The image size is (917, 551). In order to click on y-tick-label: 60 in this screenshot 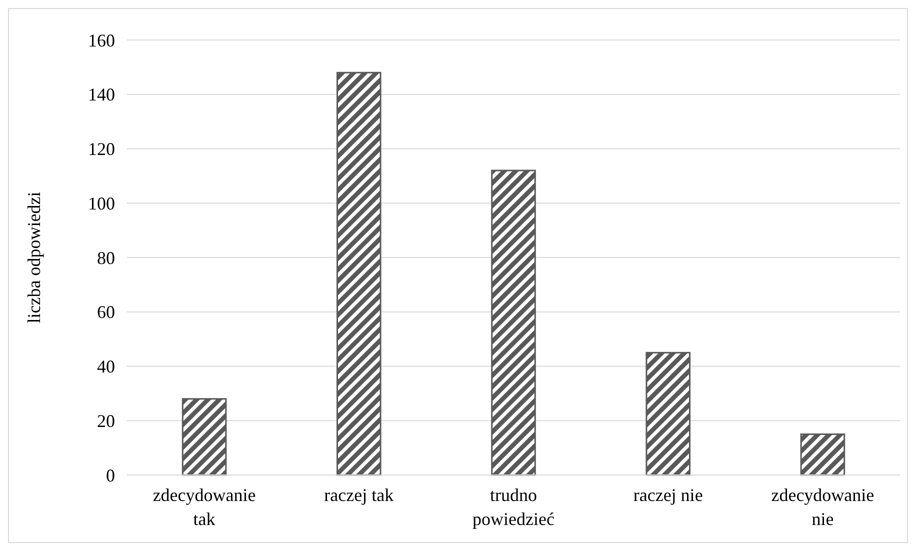, I will do `click(106, 312)`.